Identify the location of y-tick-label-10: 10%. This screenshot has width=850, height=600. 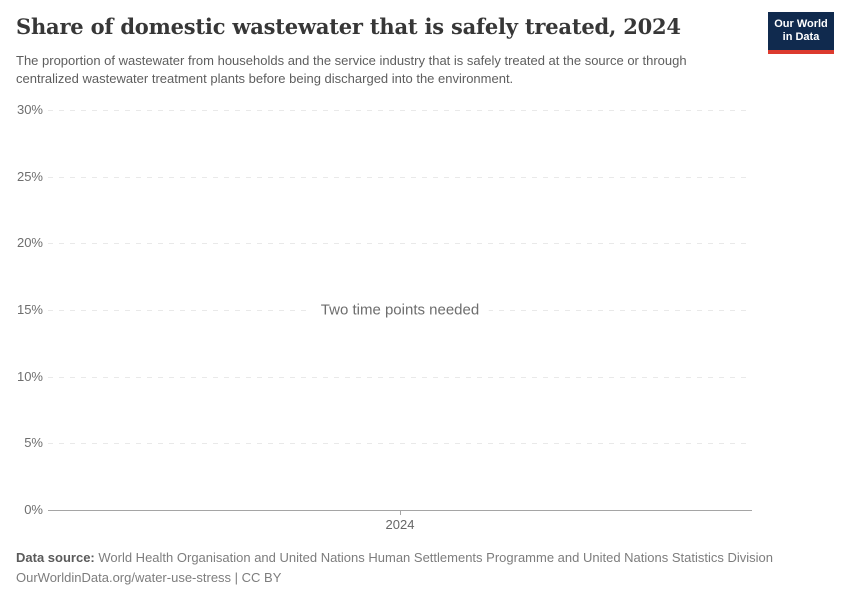
(29, 376).